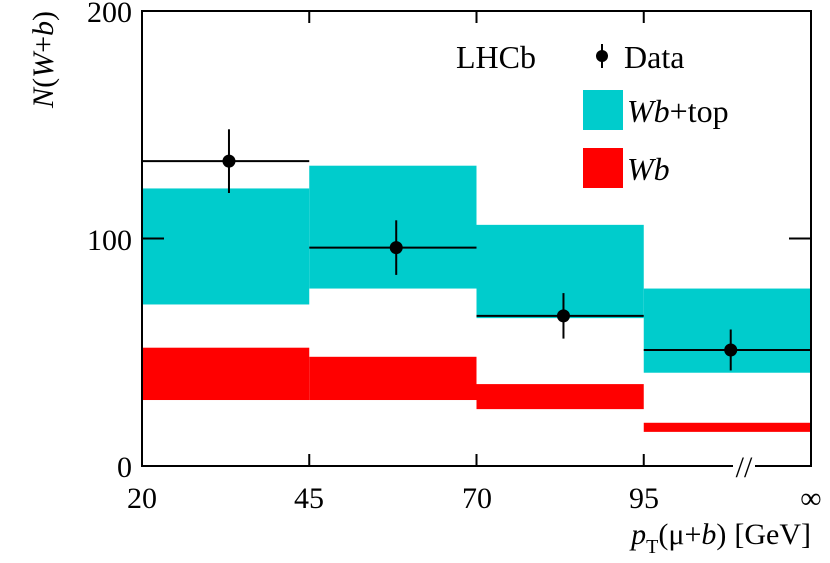 The image size is (830, 563). What do you see at coordinates (676, 534) in the screenshot?
I see `x-title-mu: μ` at bounding box center [676, 534].